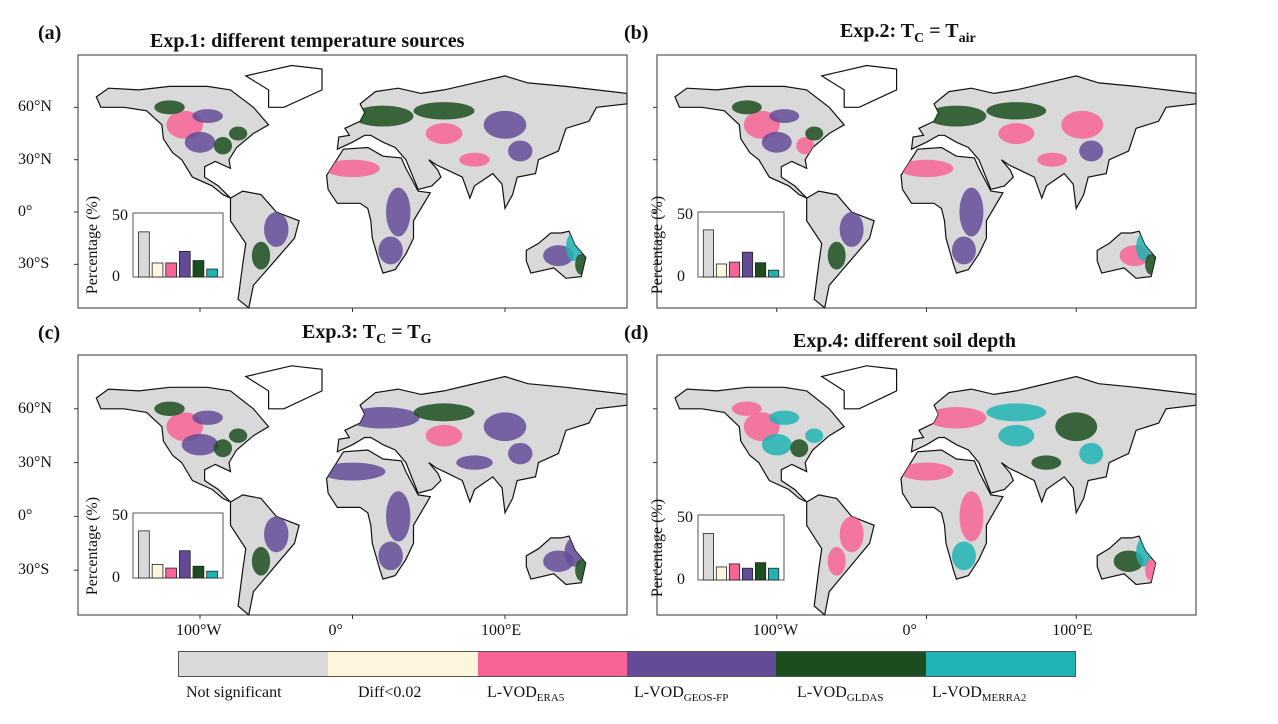 The width and height of the screenshot is (1278, 724). Describe the element at coordinates (741, 547) in the screenshot. I see `inset-bar-chart-d` at that location.